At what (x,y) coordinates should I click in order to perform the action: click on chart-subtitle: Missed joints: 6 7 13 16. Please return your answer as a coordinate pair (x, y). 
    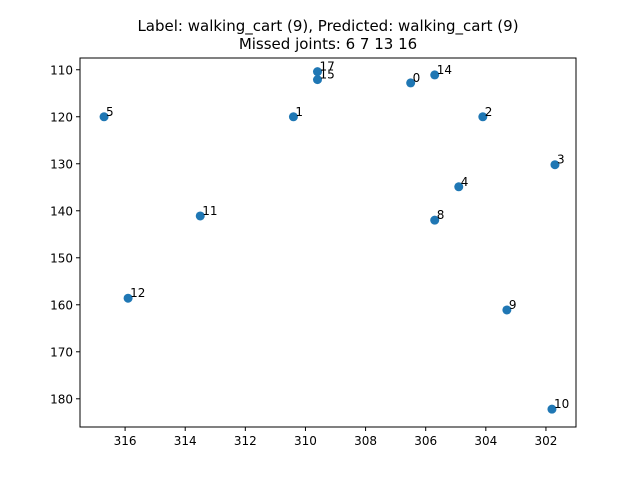
    Looking at the image, I should click on (328, 44).